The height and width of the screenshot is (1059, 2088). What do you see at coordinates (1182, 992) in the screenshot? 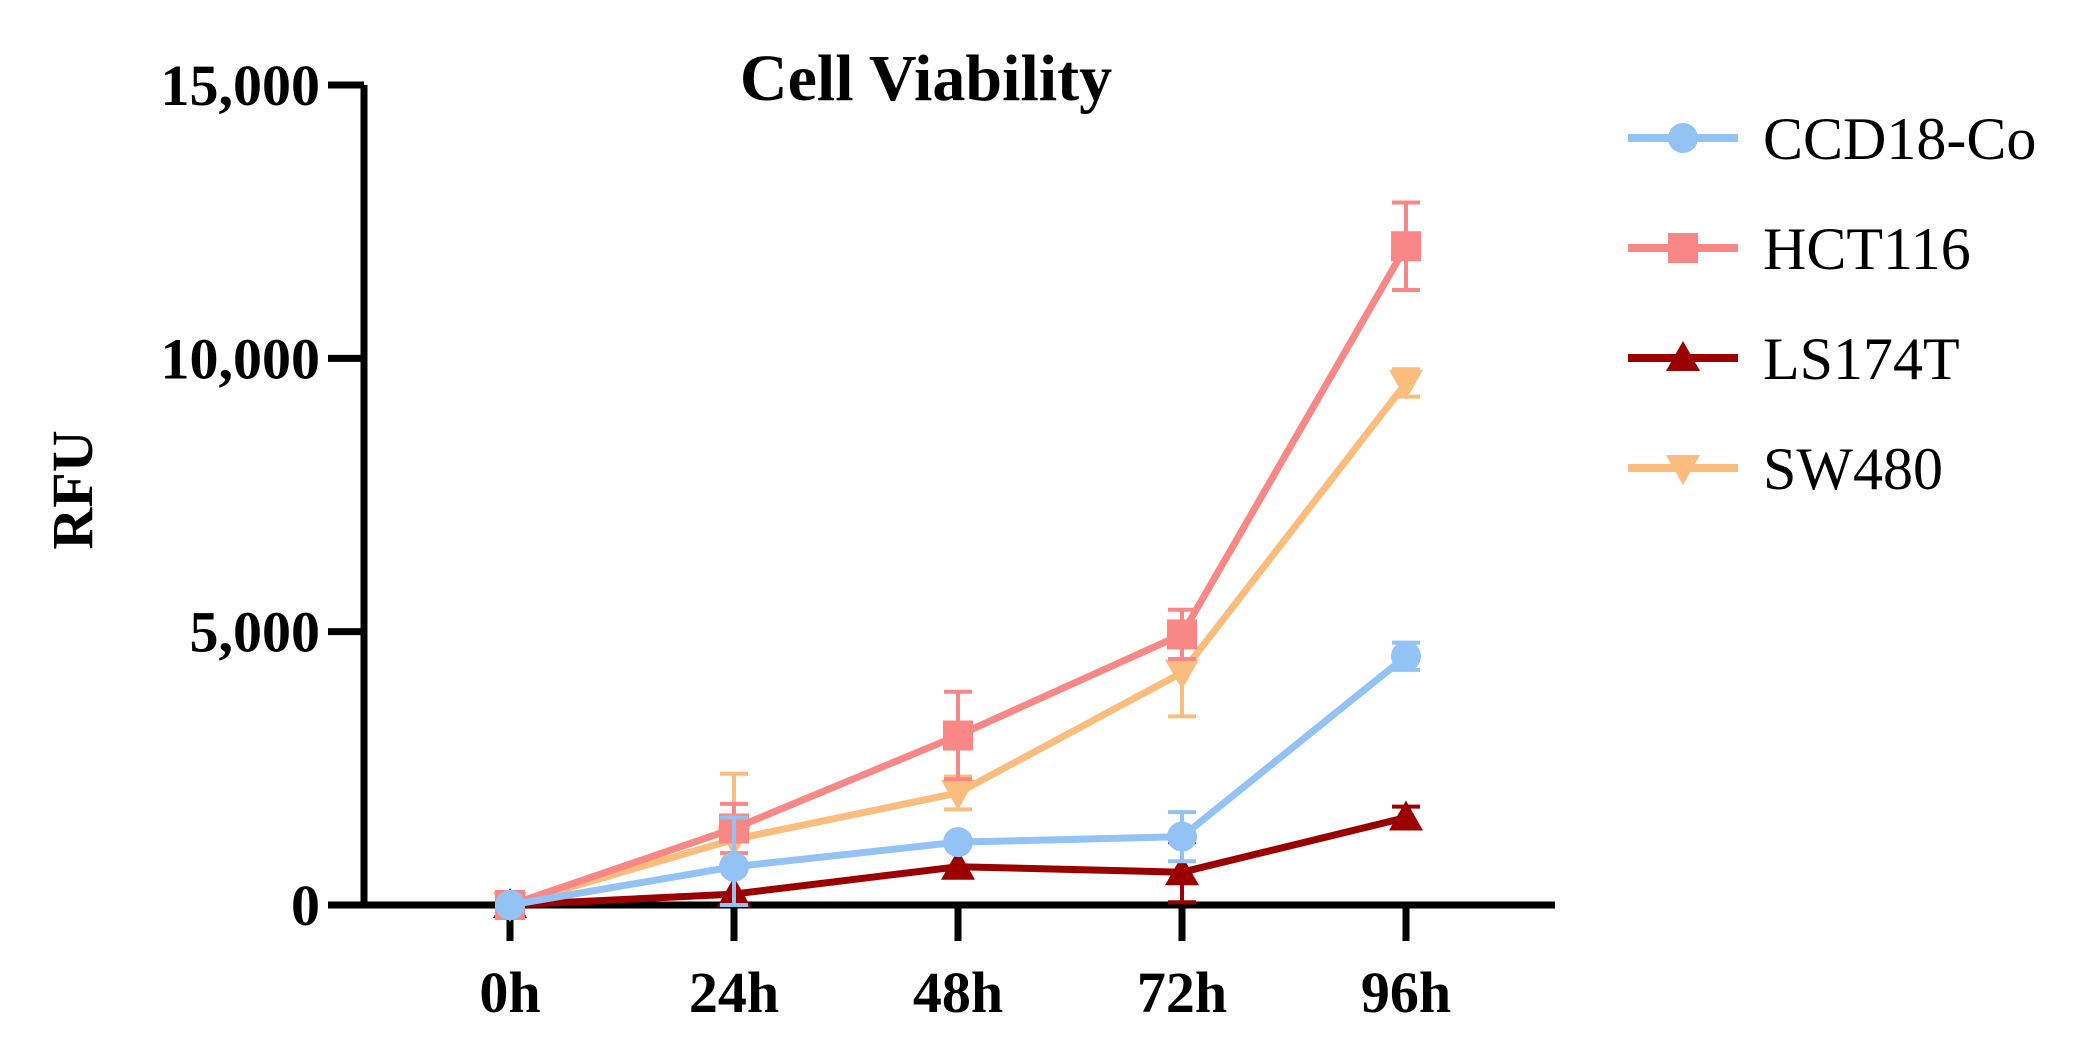
I see `x-tick-label: 72h` at bounding box center [1182, 992].